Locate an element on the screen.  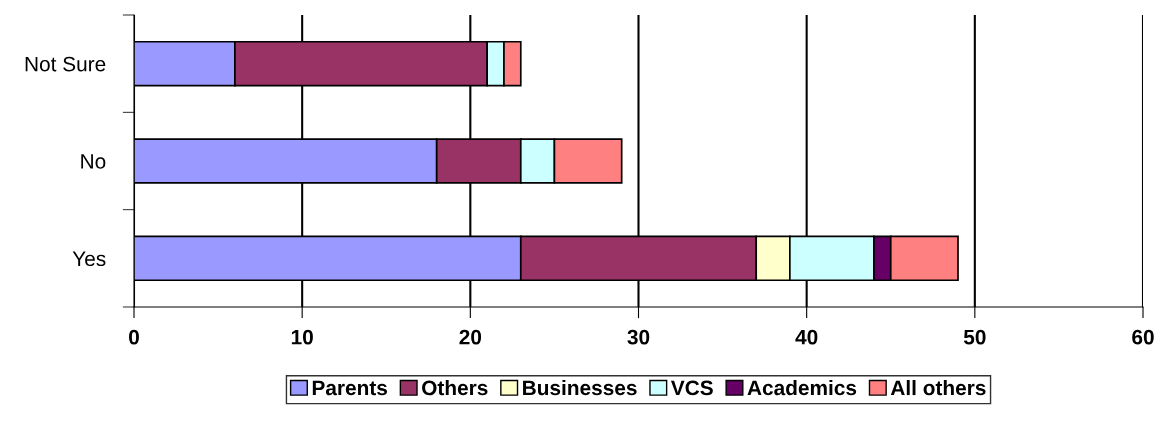
legend-label: VCS is located at coordinates (691, 388).